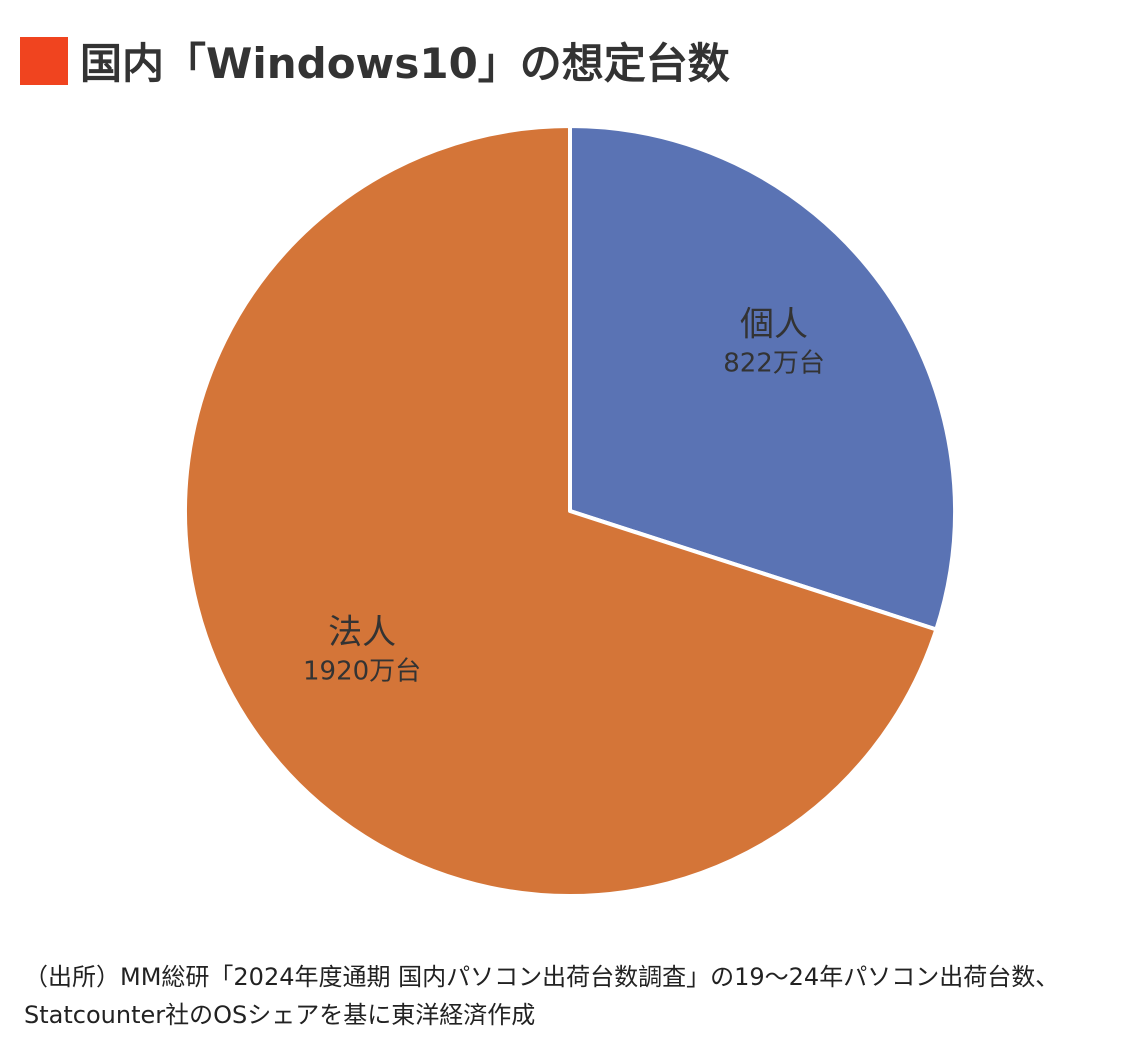 The height and width of the screenshot is (1060, 1140). I want to click on chart-title-row: 国内「Windows10」の想定台数, so click(375, 60).